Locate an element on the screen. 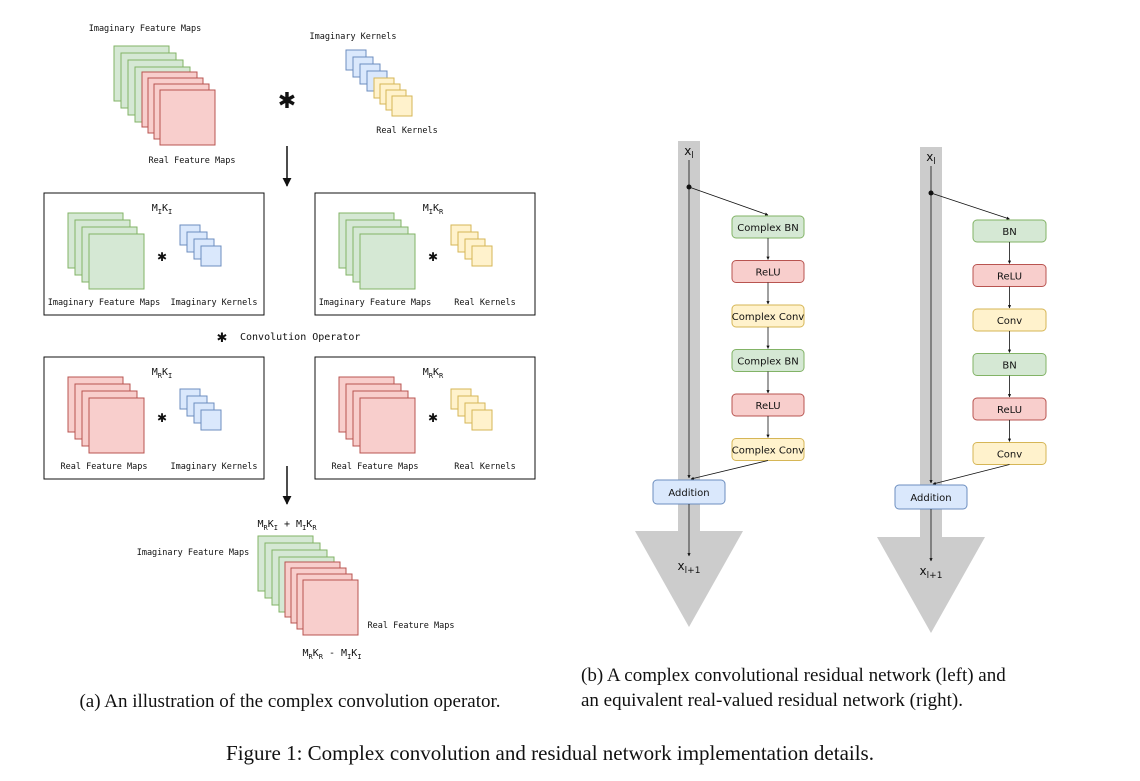 The width and height of the screenshot is (1140, 781). equation-real-part: MRKR - MIKI is located at coordinates (331, 654).